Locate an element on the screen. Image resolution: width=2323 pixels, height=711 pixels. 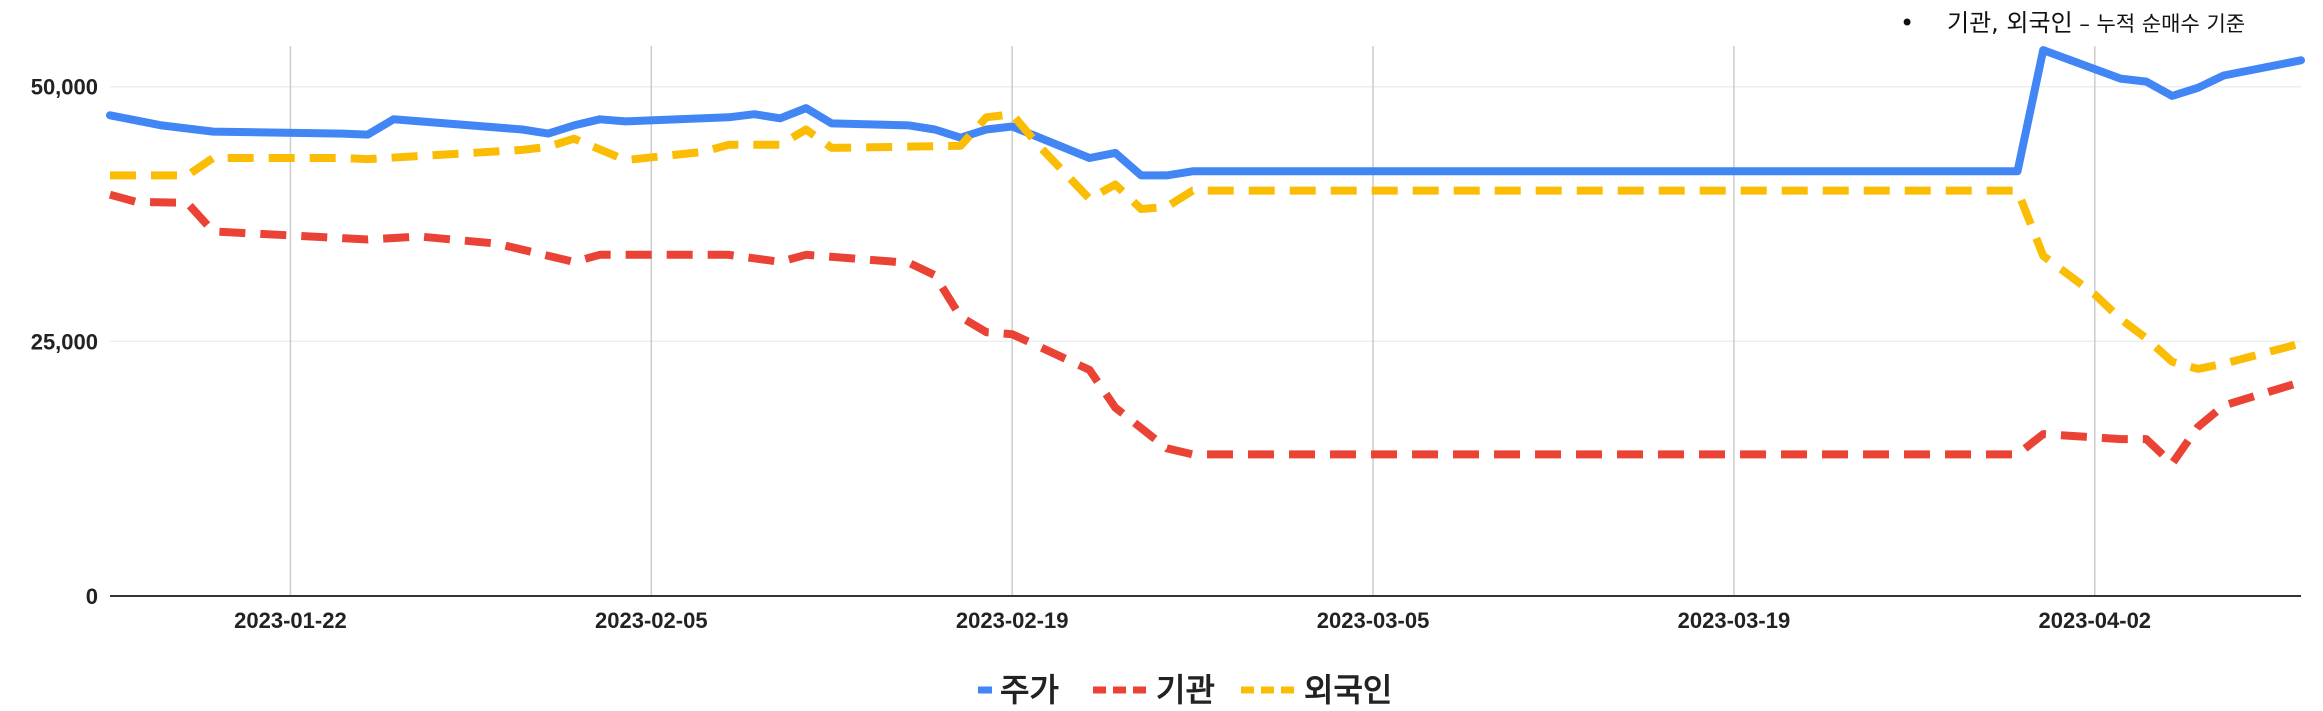
x-tick-label: 2023-03-05 is located at coordinates (1373, 620).